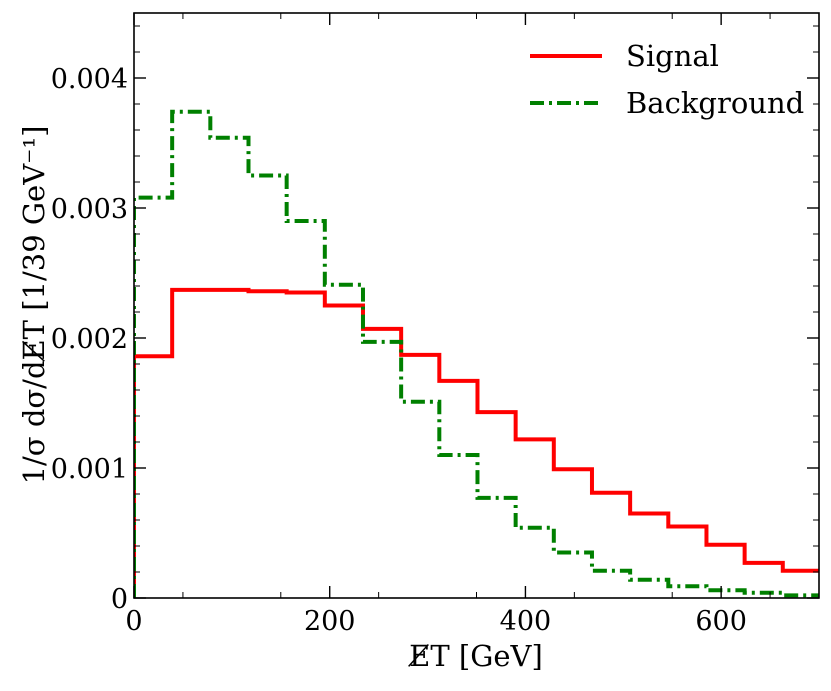 The height and width of the screenshot is (691, 831). What do you see at coordinates (526, 621) in the screenshot?
I see `x-tick-label: 400` at bounding box center [526, 621].